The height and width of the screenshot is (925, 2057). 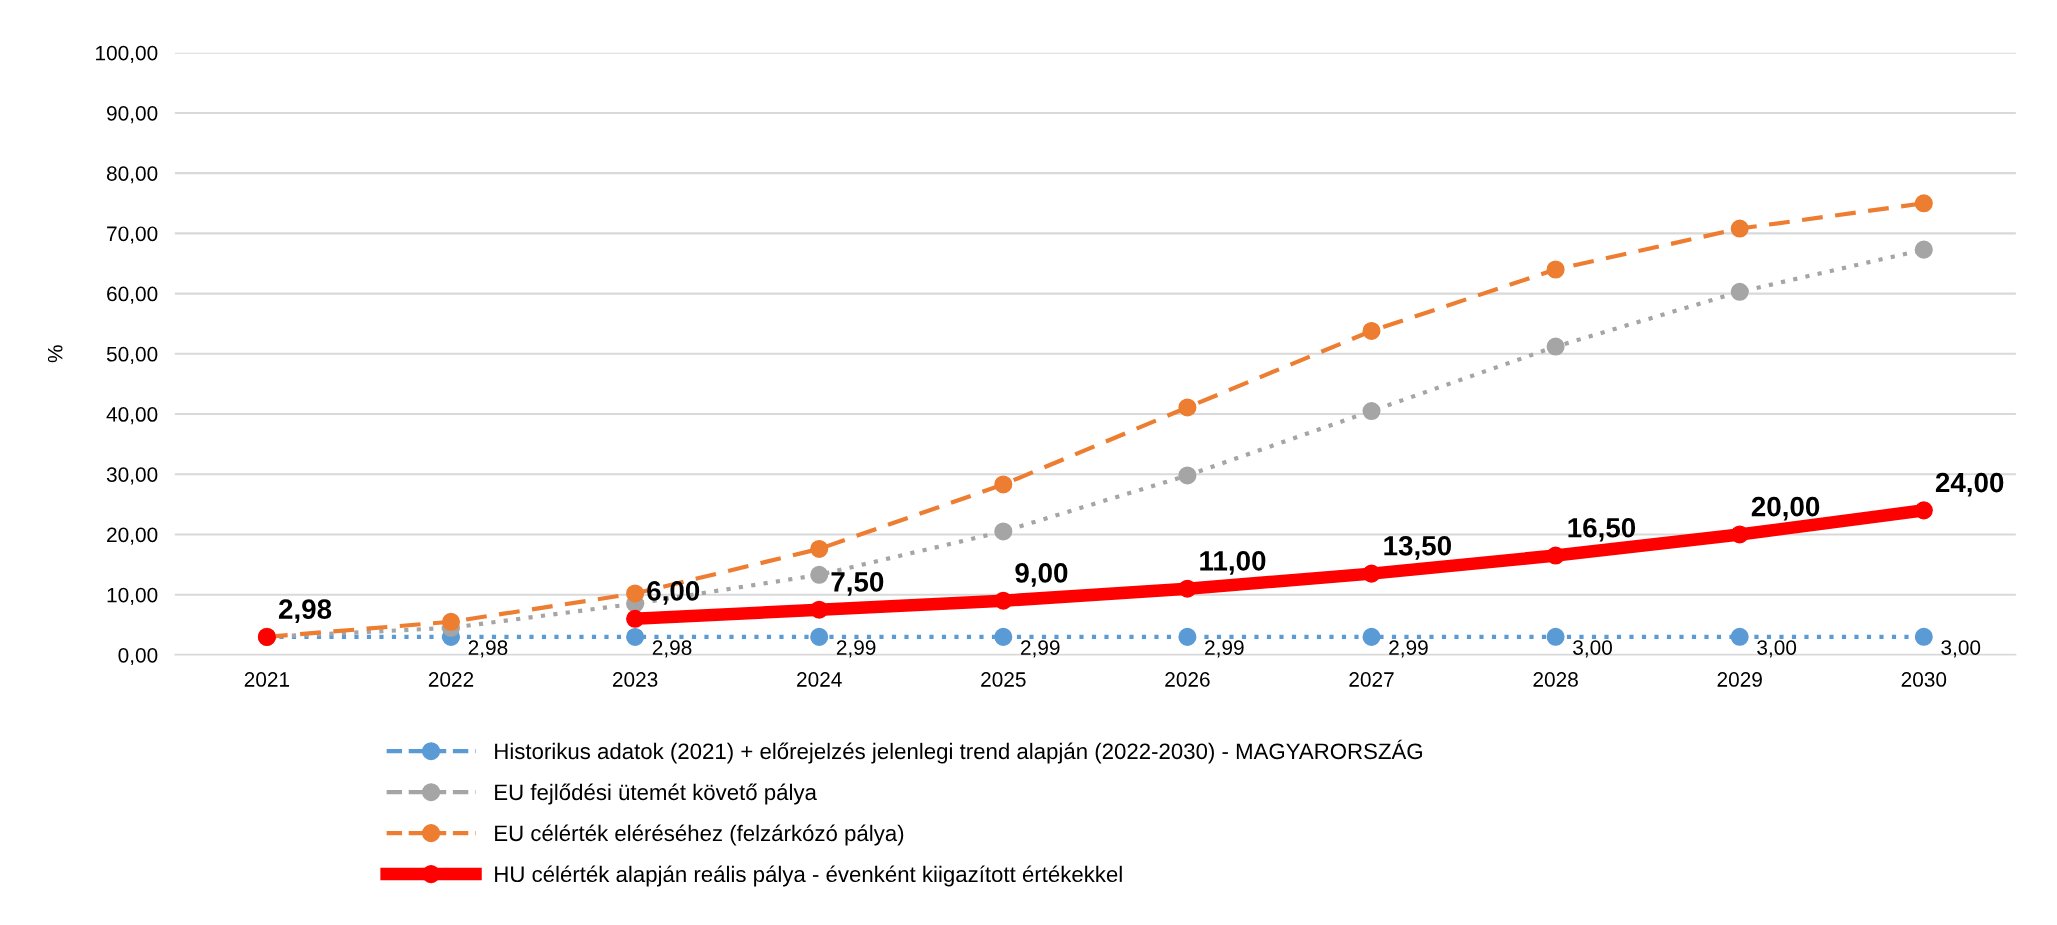 I want to click on x-tick-label: 2027, so click(x=1371, y=679).